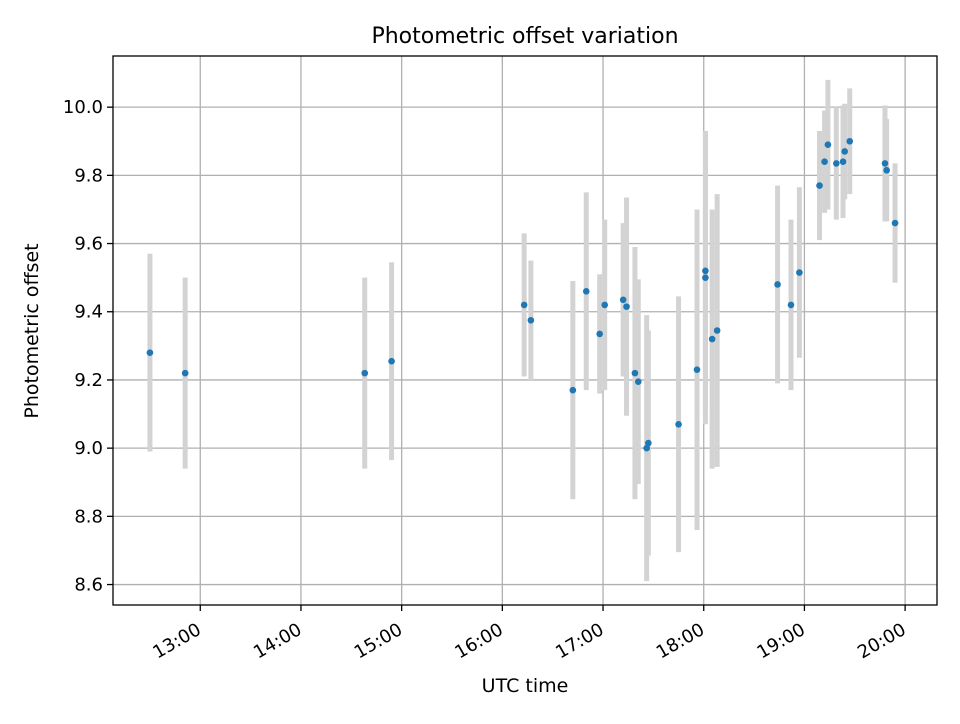 This screenshot has width=960, height=724. I want to click on y-axis-label: Photometric offset, so click(32, 330).